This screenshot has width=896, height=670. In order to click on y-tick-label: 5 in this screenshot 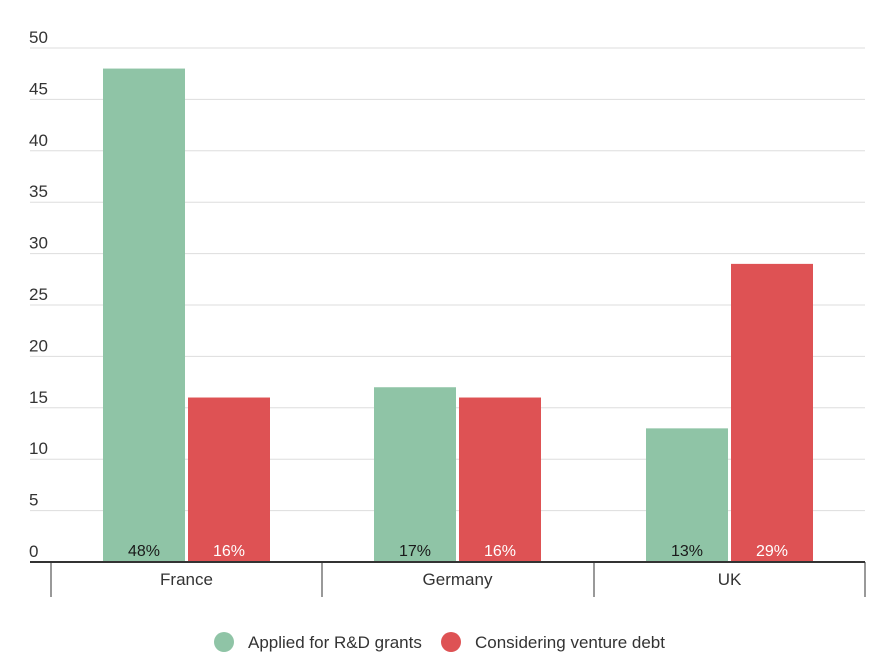, I will do `click(33, 500)`.